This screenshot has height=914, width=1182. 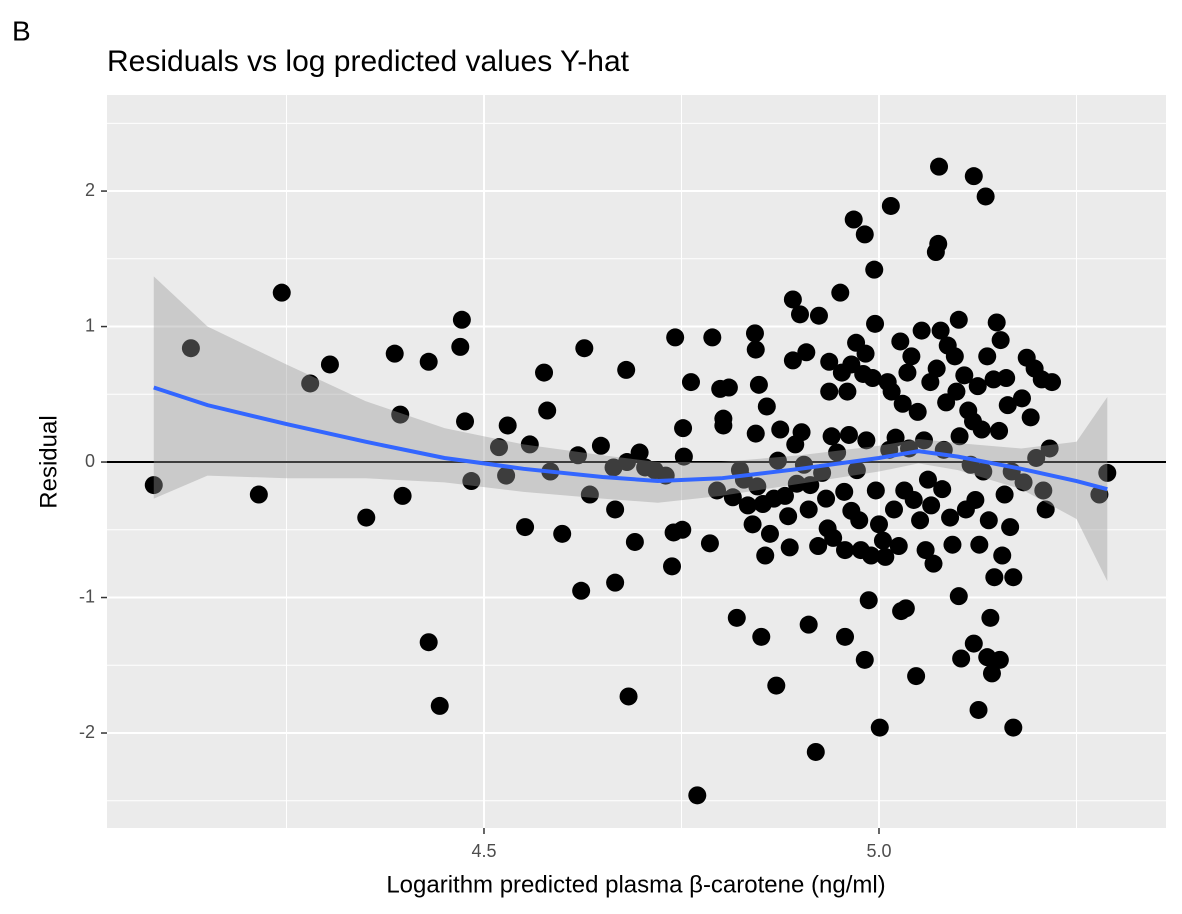 I want to click on smooth-line, so click(x=630, y=438).